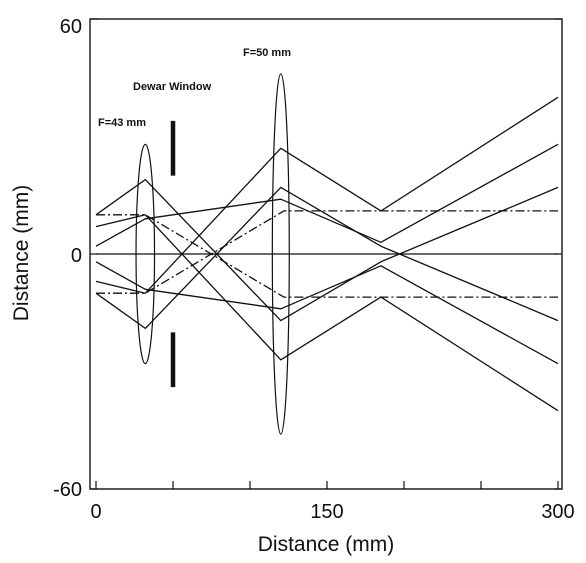 The image size is (586, 563). What do you see at coordinates (280, 254) in the screenshot?
I see `lens2-shape` at bounding box center [280, 254].